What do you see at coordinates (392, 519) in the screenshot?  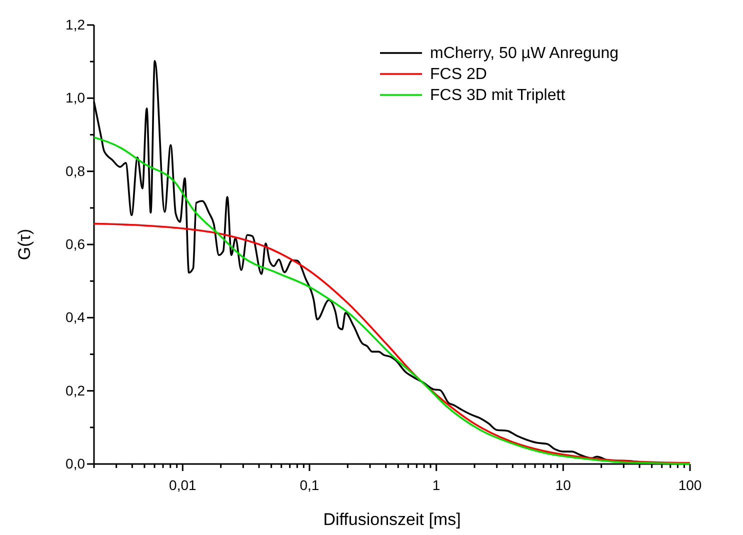 I see `x-axis-title: Diffusionszeit [ms]` at bounding box center [392, 519].